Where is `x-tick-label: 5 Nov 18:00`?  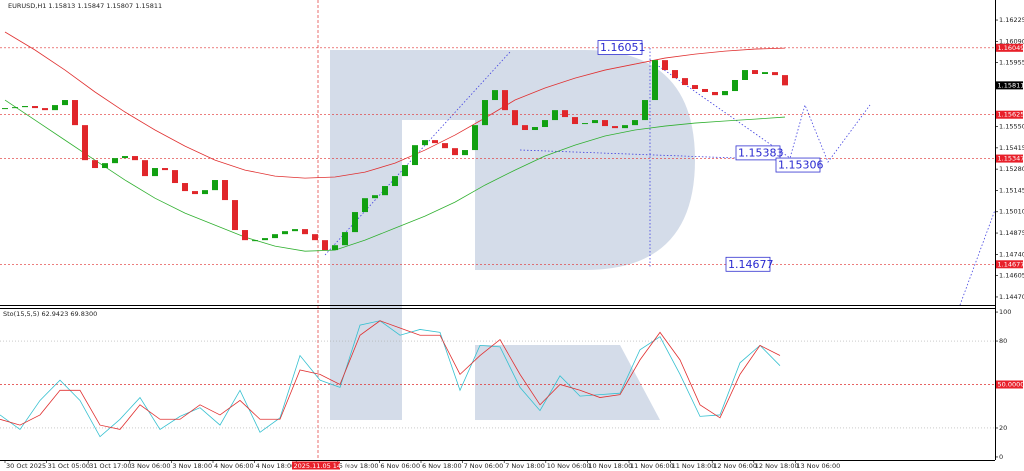
x-tick-label: 5 Nov 18:00 is located at coordinates (359, 466).